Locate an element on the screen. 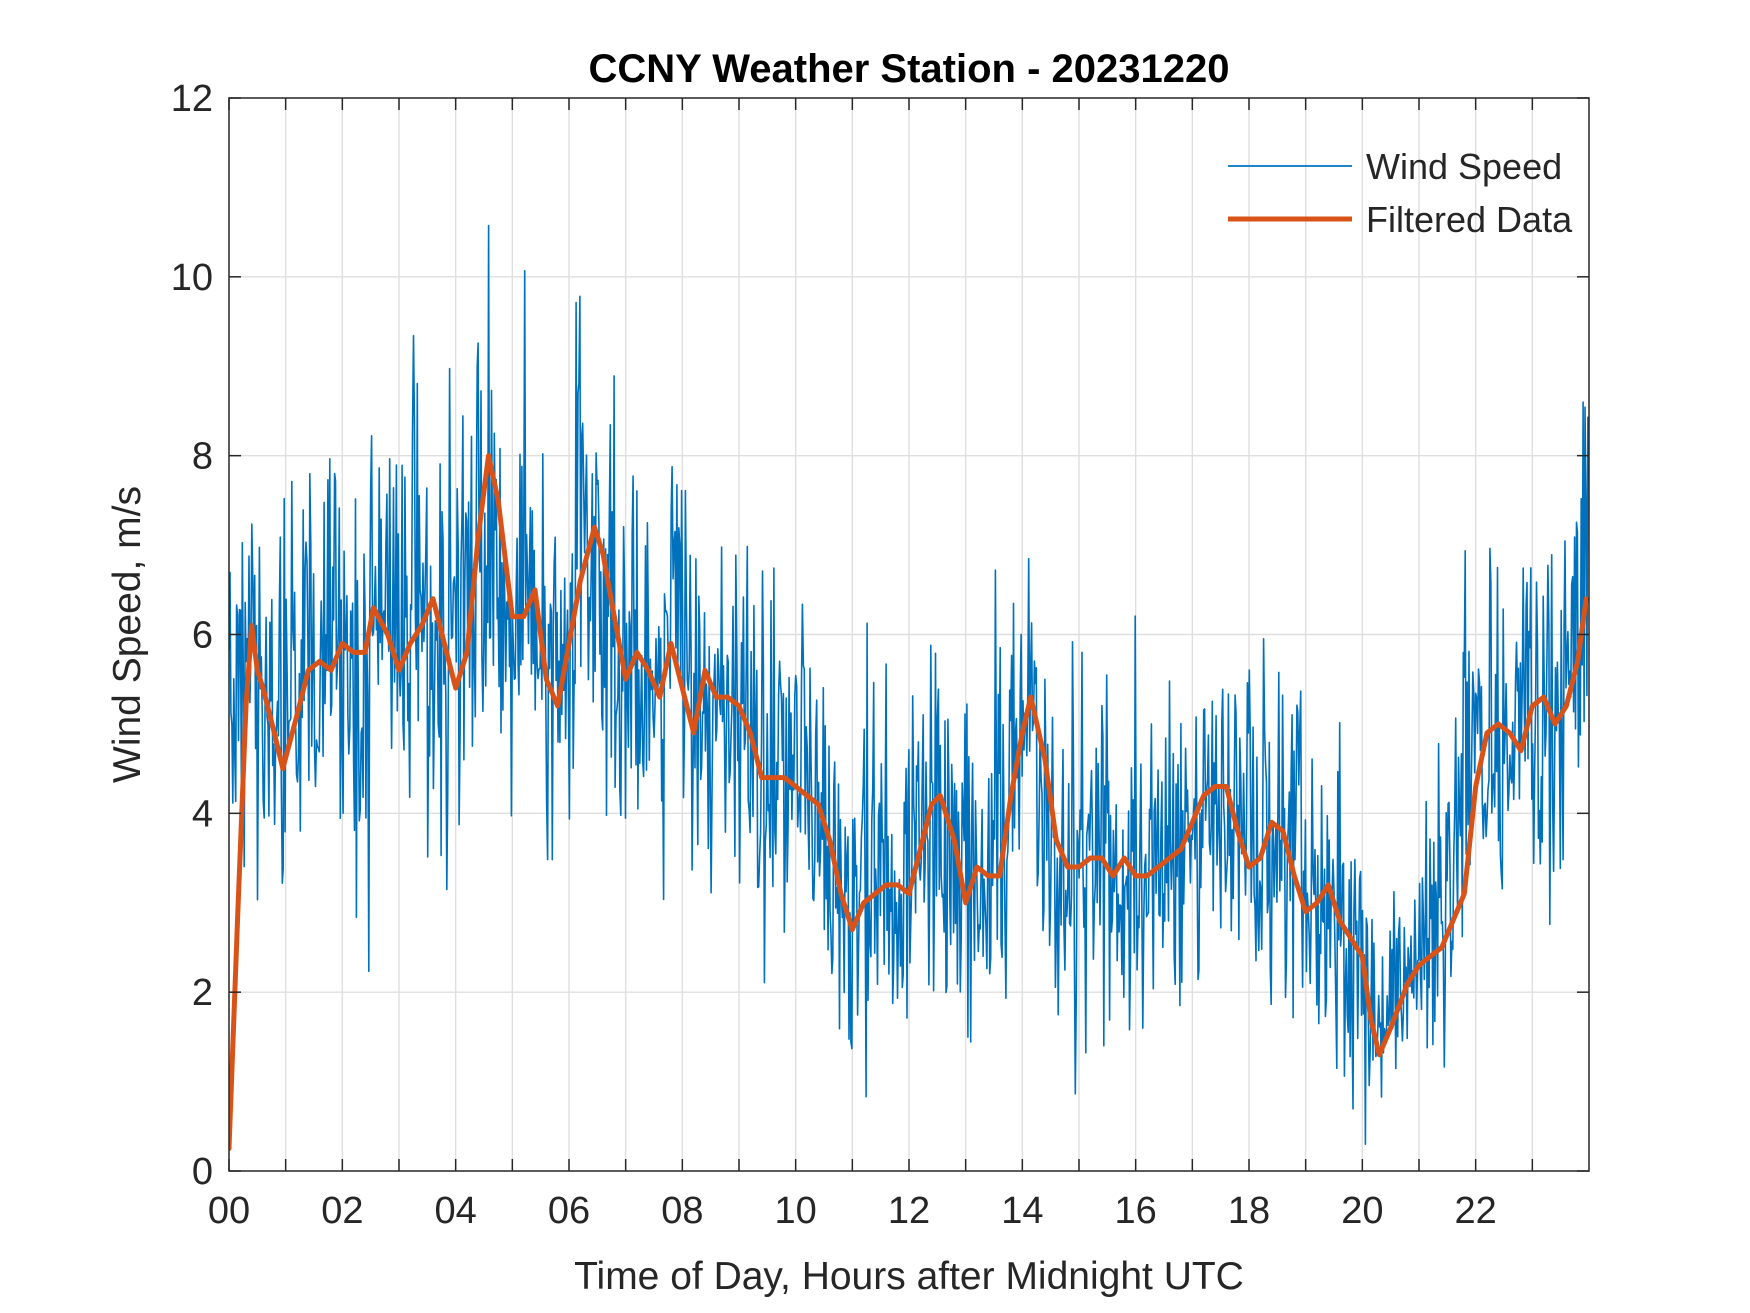  legend-label: Wind Speed is located at coordinates (1464, 166).